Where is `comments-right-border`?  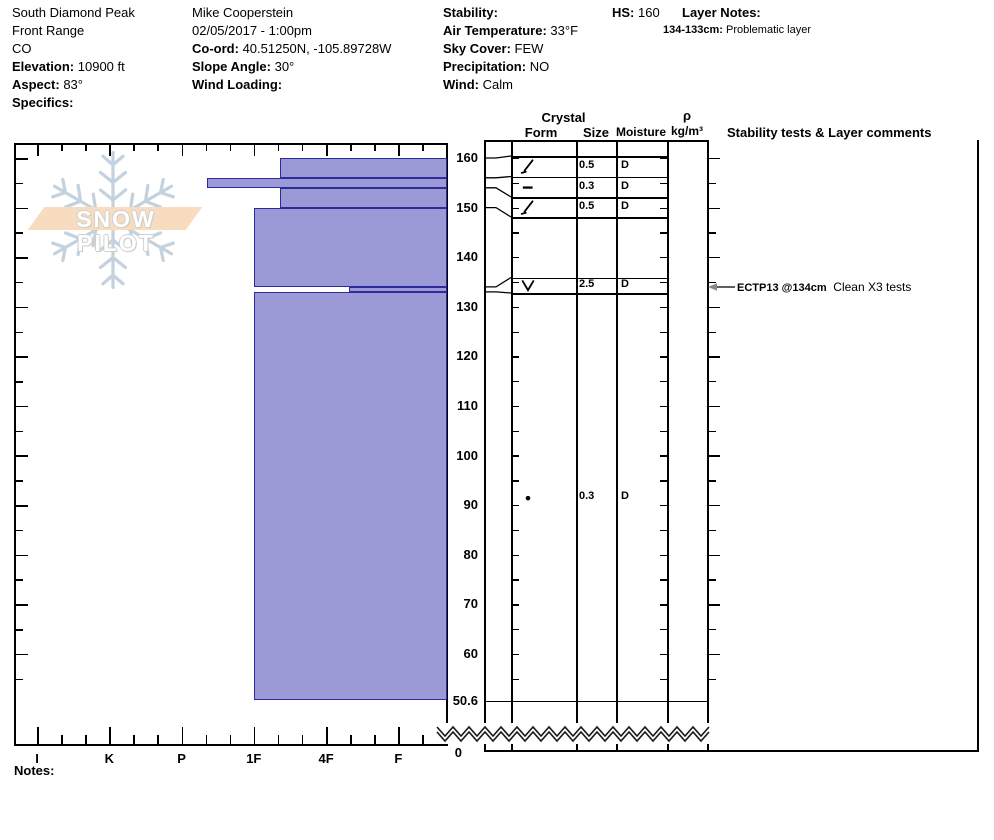 comments-right-border is located at coordinates (978, 445).